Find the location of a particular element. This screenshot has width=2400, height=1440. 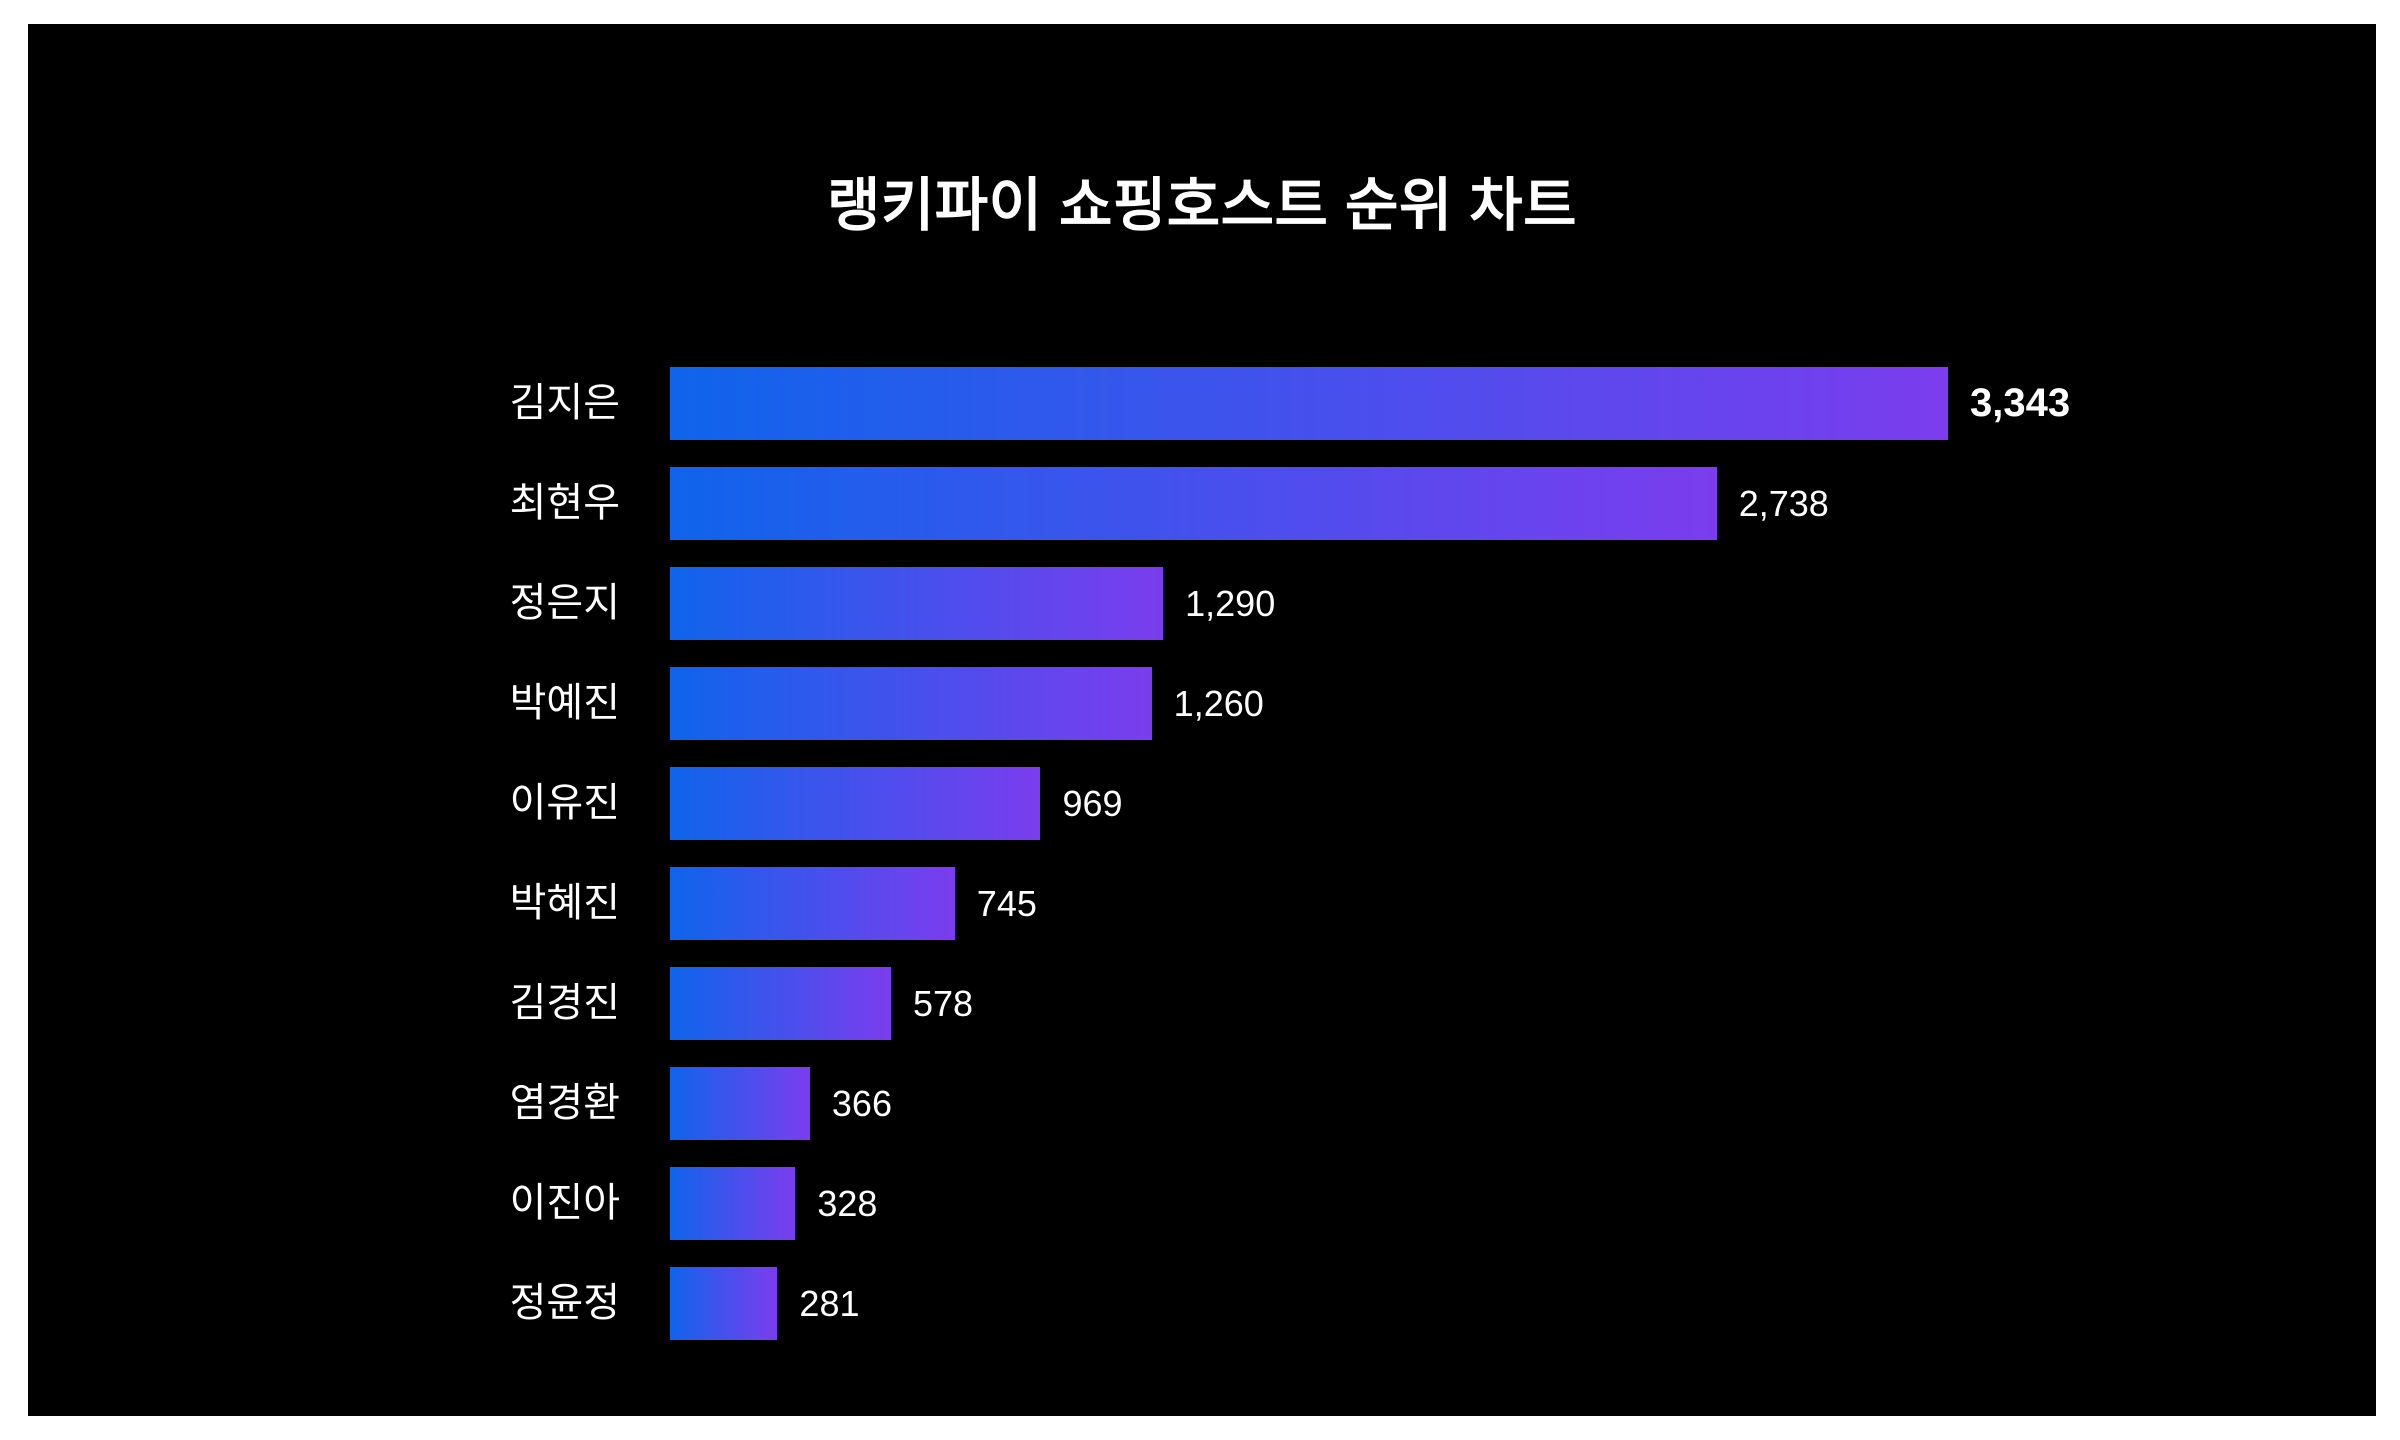

bar-track: 2,738 is located at coordinates (1523, 503).